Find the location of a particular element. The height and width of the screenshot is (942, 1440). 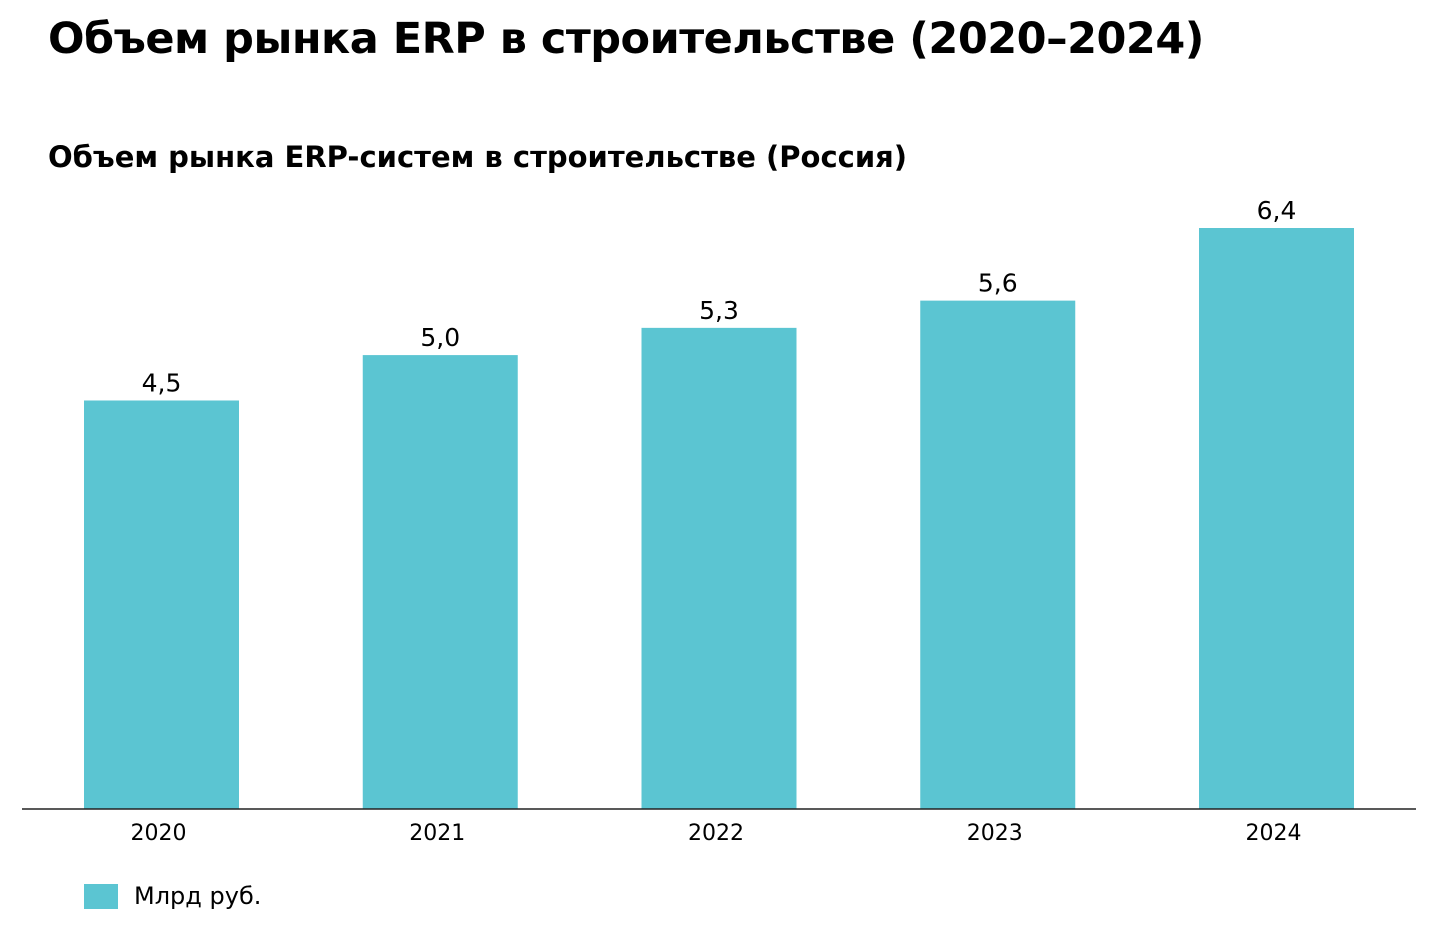

bar-2022 is located at coordinates (719, 568).